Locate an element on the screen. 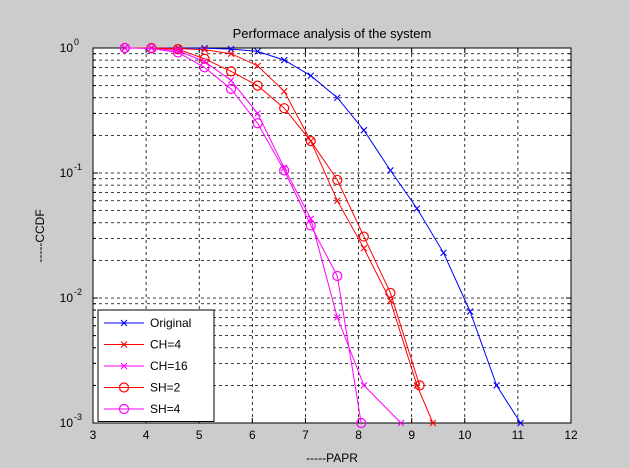 Image resolution: width=630 pixels, height=468 pixels. legend: Original CH=4 CH=16 SH=2 SH=4 is located at coordinates (156, 365).